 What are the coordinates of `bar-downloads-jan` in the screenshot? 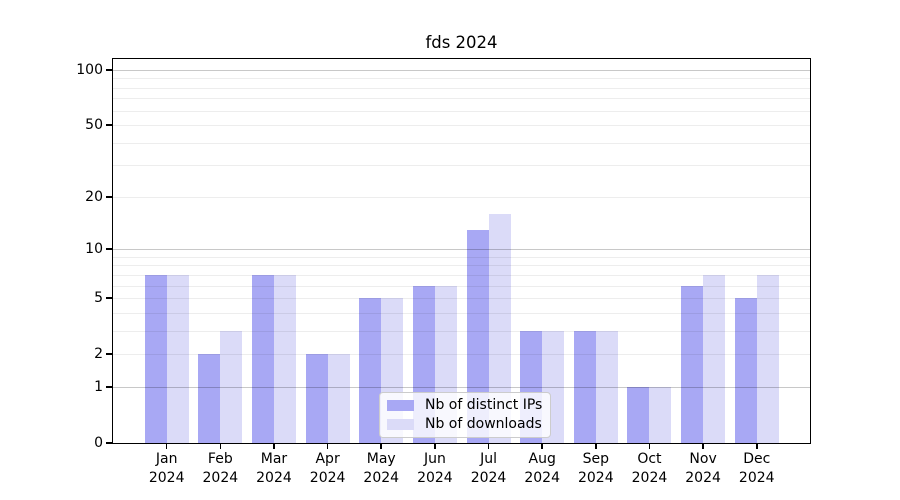 It's located at (177, 358).